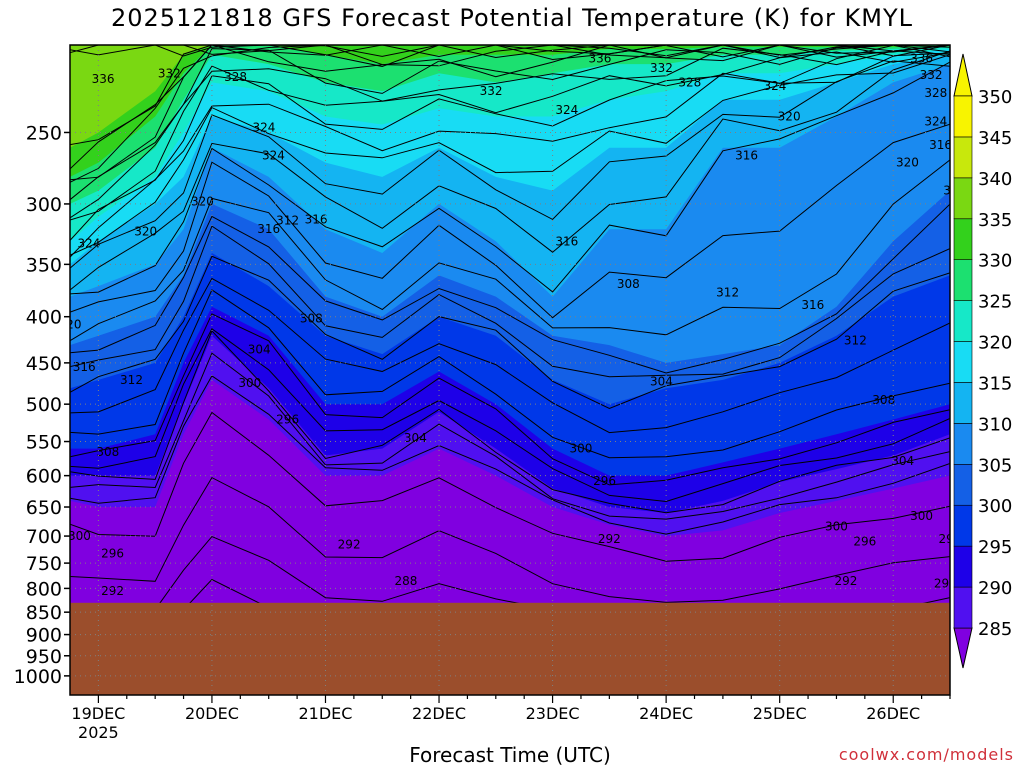  What do you see at coordinates (893, 713) in the screenshot?
I see `x-tick-label: 26DEC` at bounding box center [893, 713].